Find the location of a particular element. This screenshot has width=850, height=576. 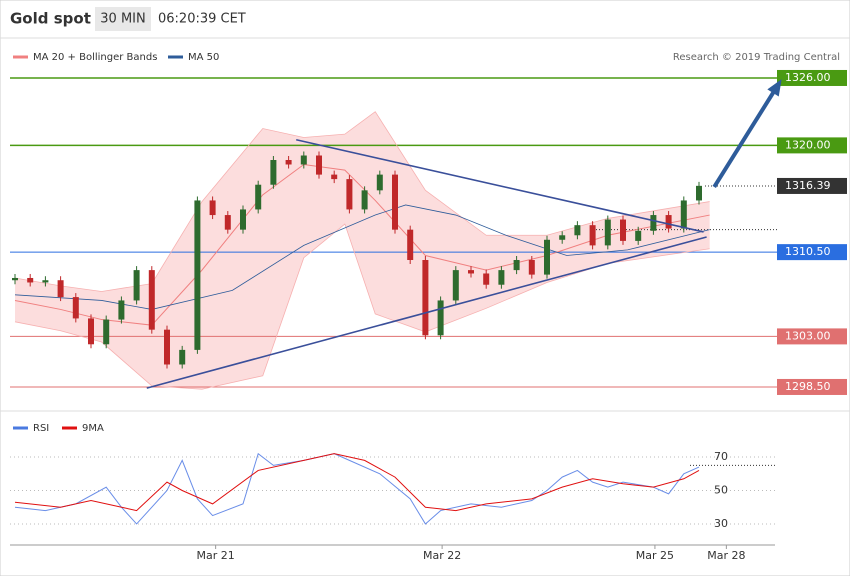

x-tick-label: Mar 21 is located at coordinates (216, 555).